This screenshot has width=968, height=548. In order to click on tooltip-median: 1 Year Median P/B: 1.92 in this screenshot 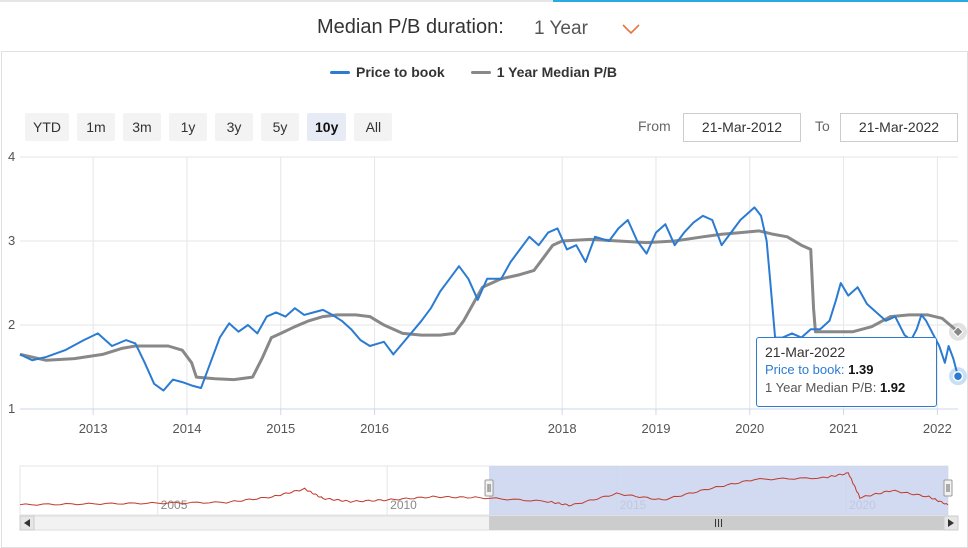, I will do `click(846, 388)`.